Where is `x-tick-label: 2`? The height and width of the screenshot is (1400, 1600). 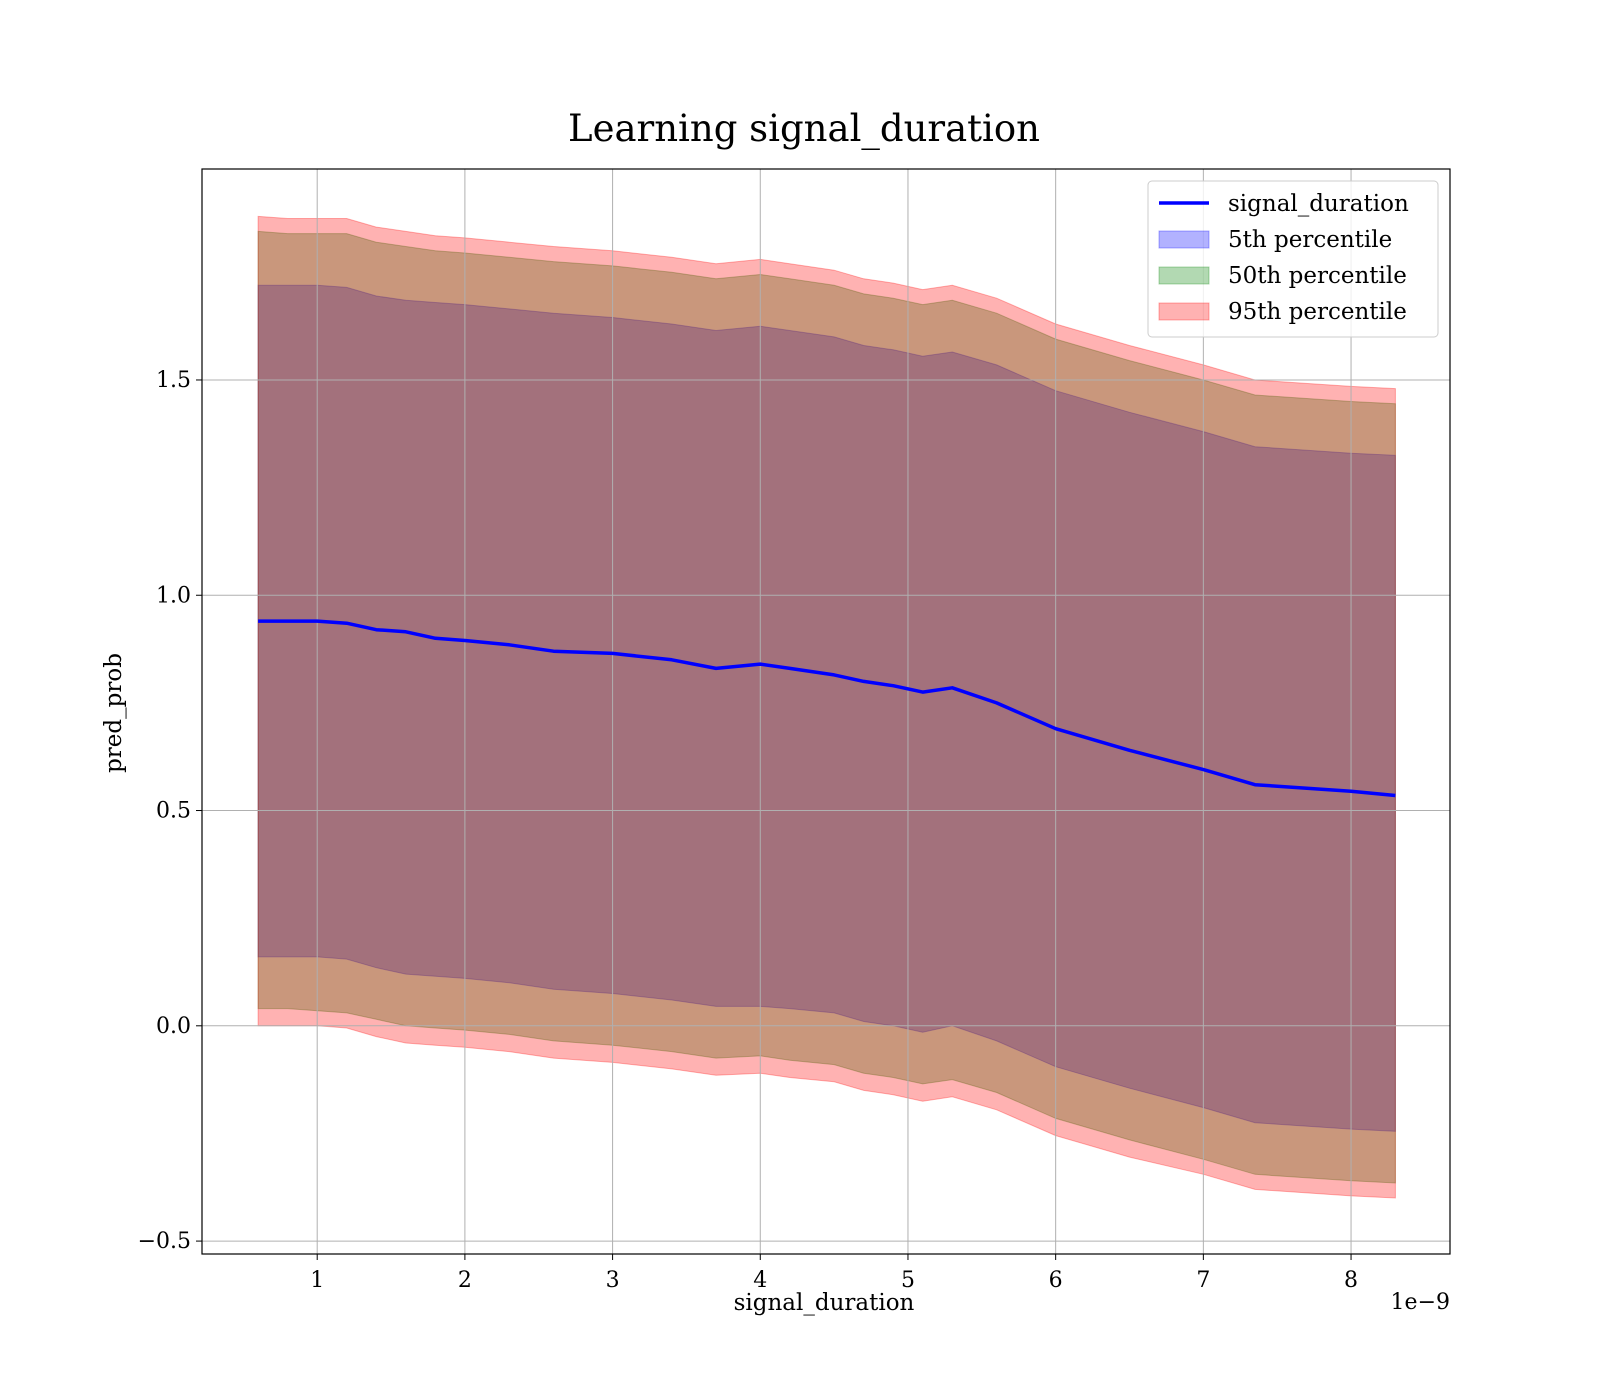
x-tick-label: 2 is located at coordinates (465, 1280).